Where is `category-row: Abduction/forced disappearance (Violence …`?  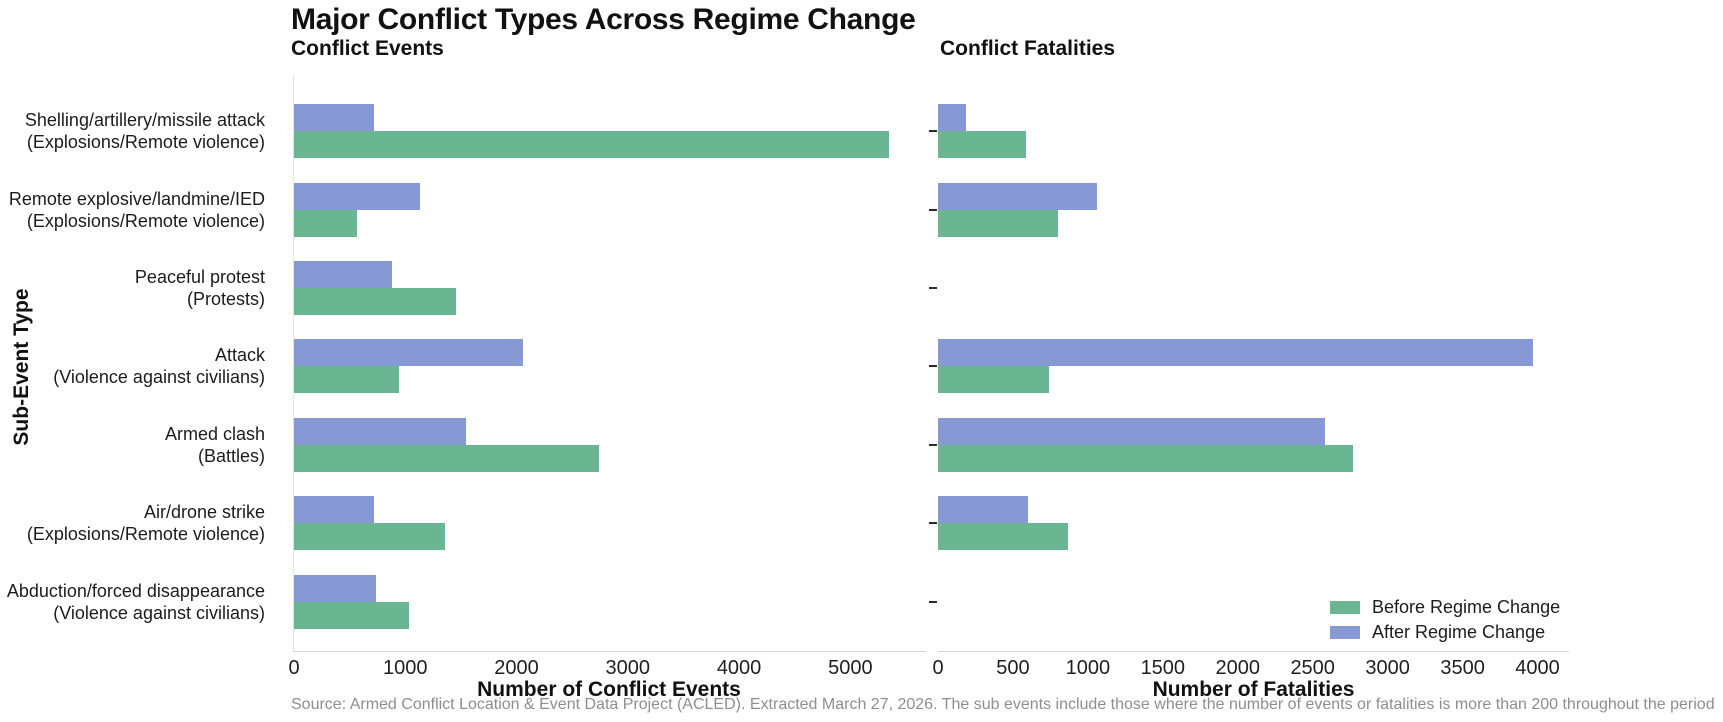 category-row: Abduction/forced disappearance (Violence … is located at coordinates (132, 602).